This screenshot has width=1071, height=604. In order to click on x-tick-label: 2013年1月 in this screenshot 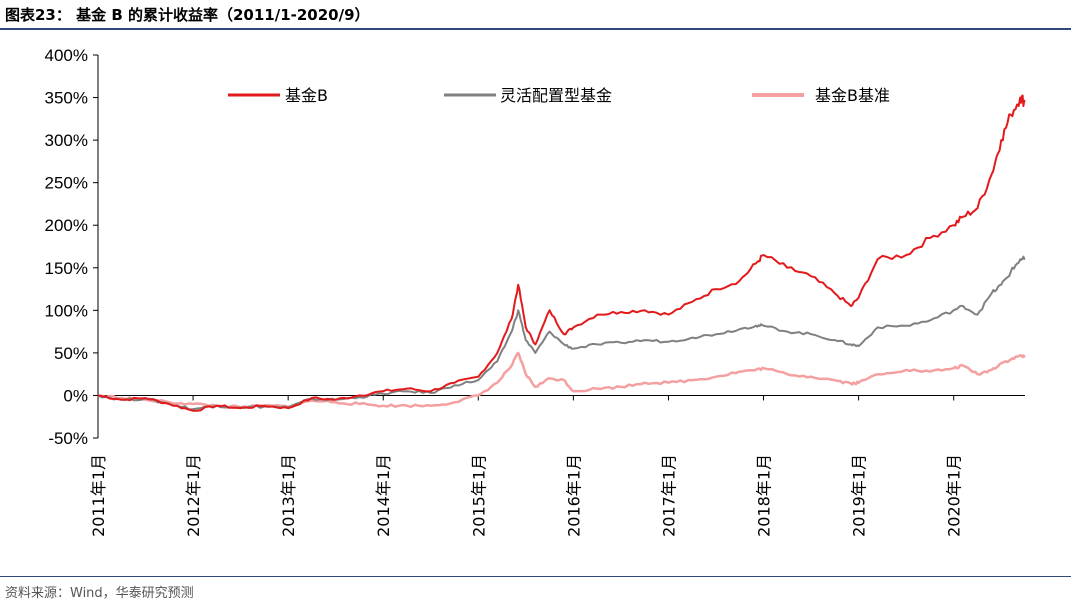, I will do `click(288, 495)`.